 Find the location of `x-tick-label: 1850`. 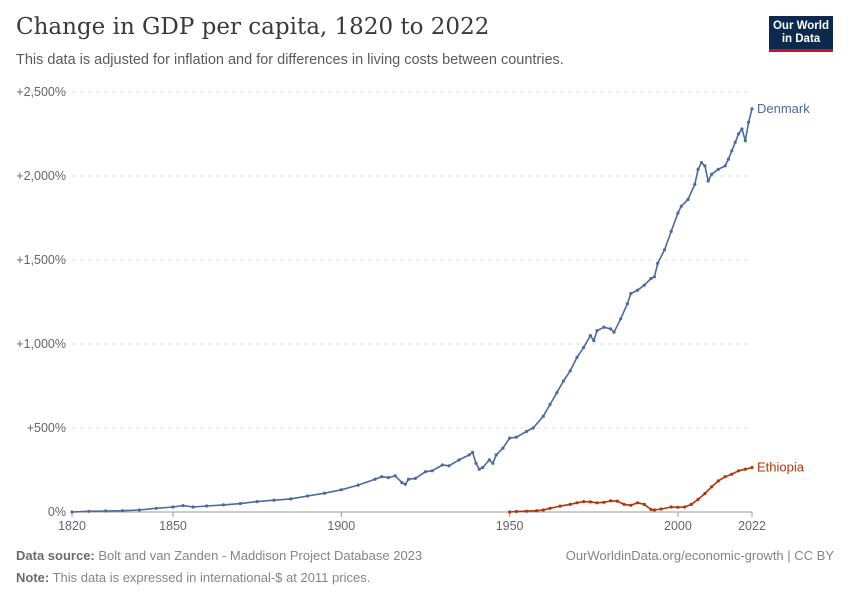

x-tick-label: 1850 is located at coordinates (173, 526).